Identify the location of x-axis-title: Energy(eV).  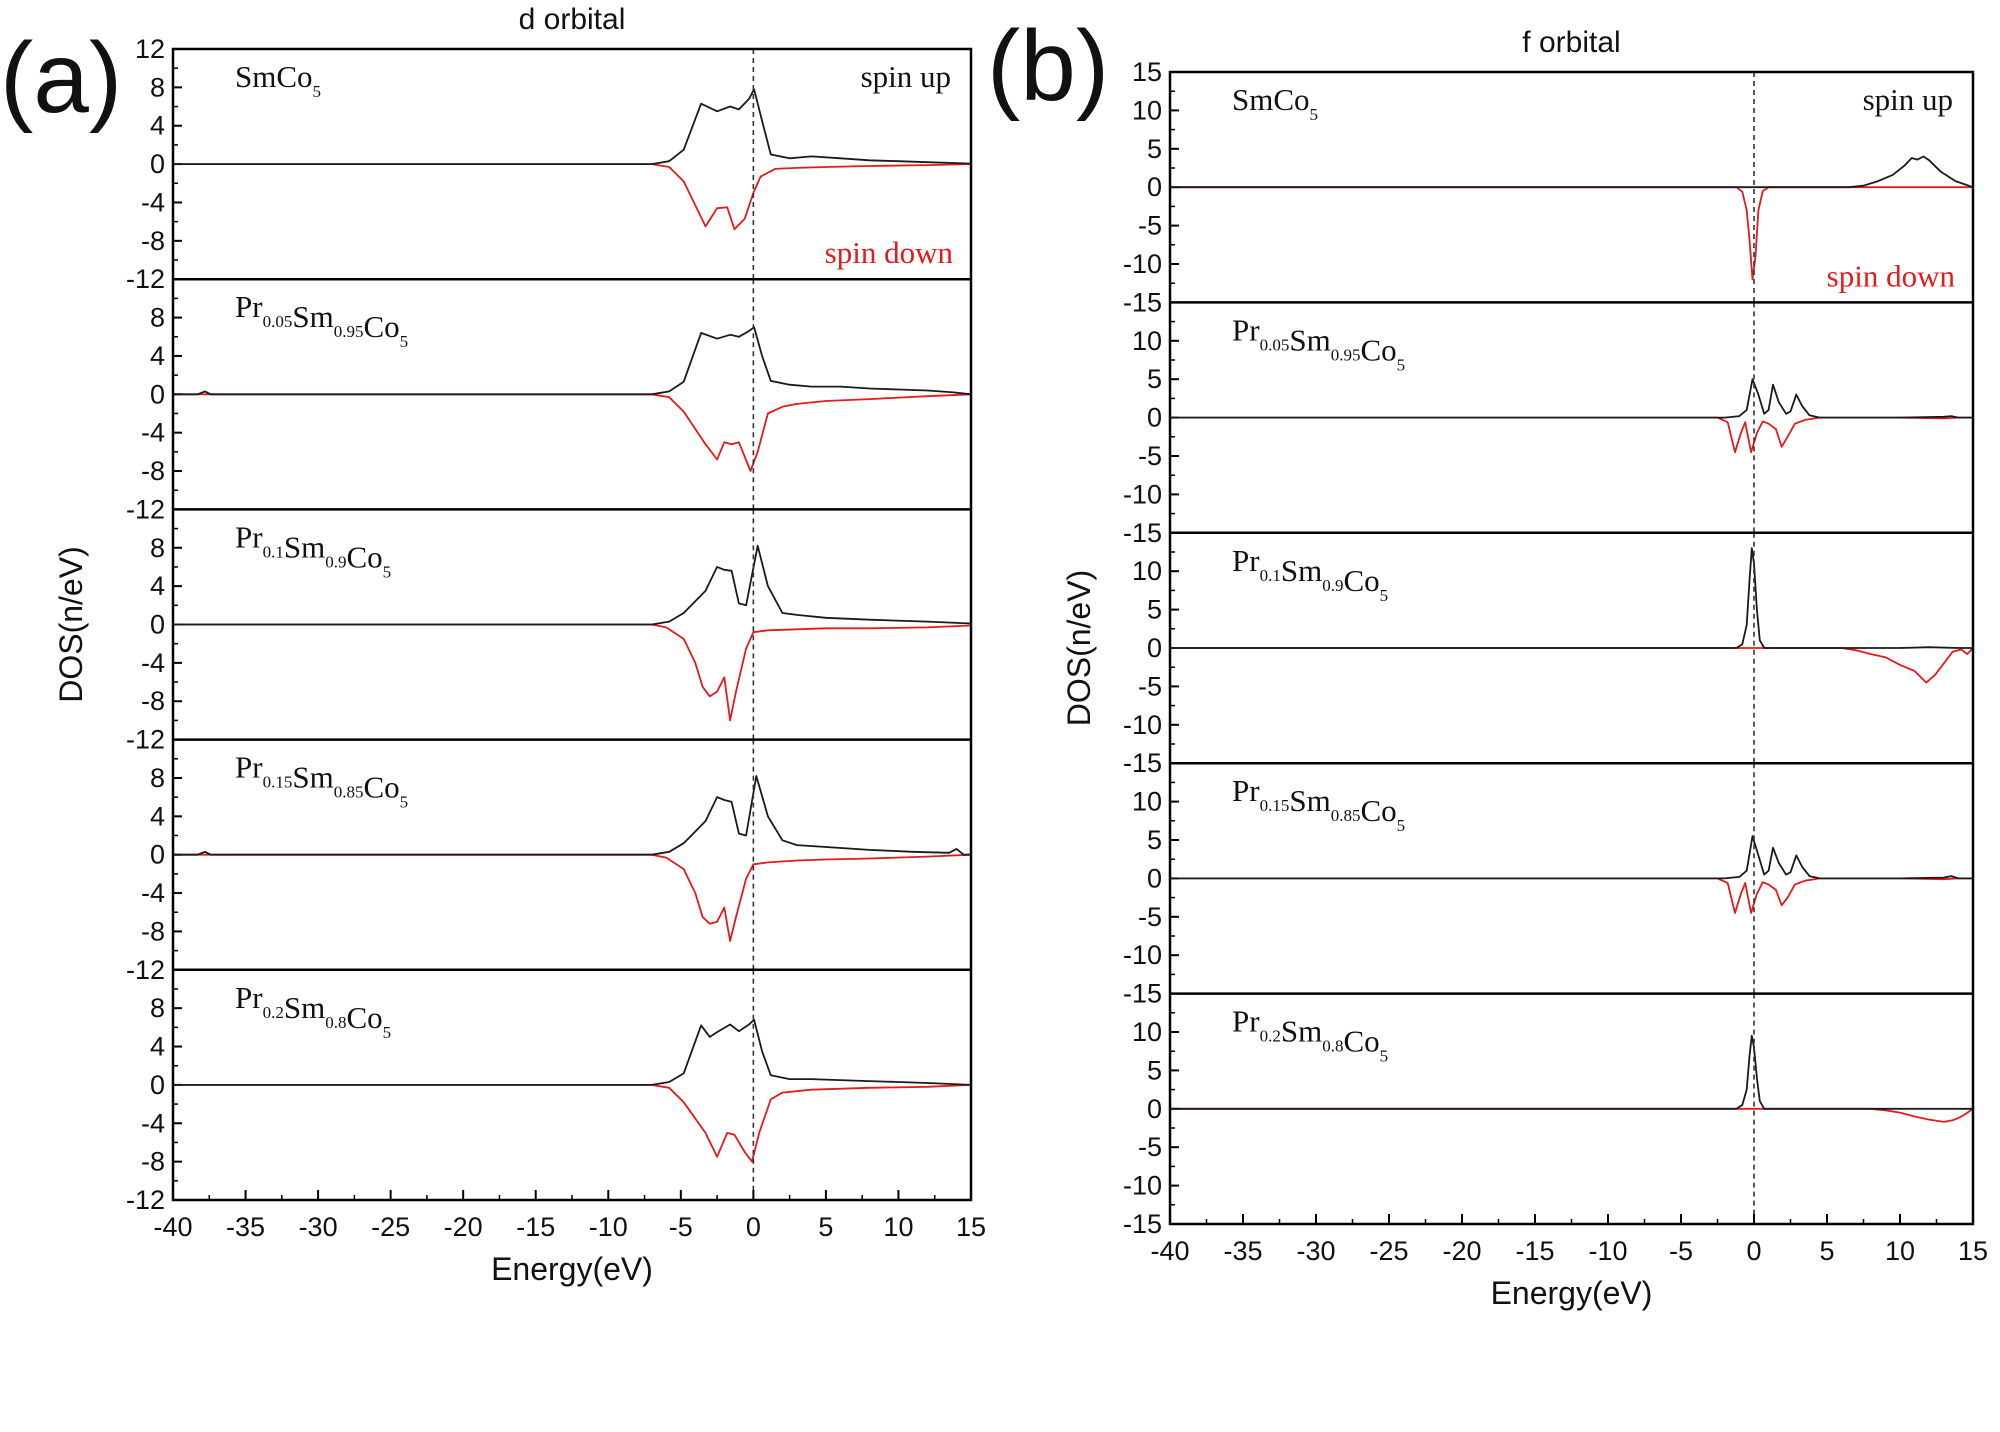
(572, 1269).